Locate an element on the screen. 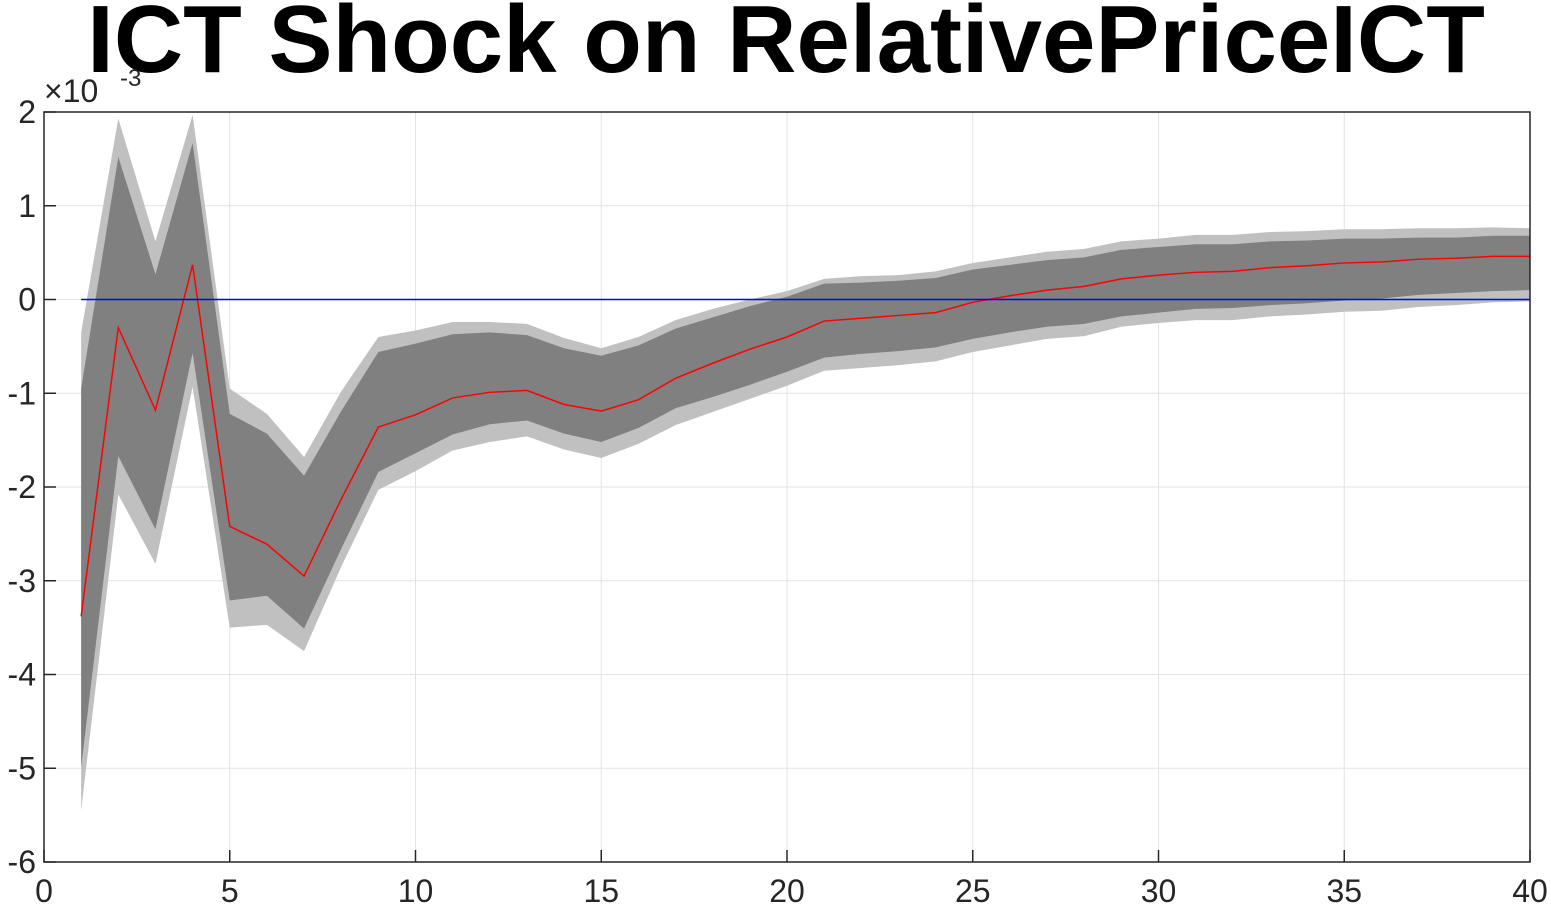 This screenshot has width=1551, height=914. x-tick-label-2: 10 is located at coordinates (416, 891).